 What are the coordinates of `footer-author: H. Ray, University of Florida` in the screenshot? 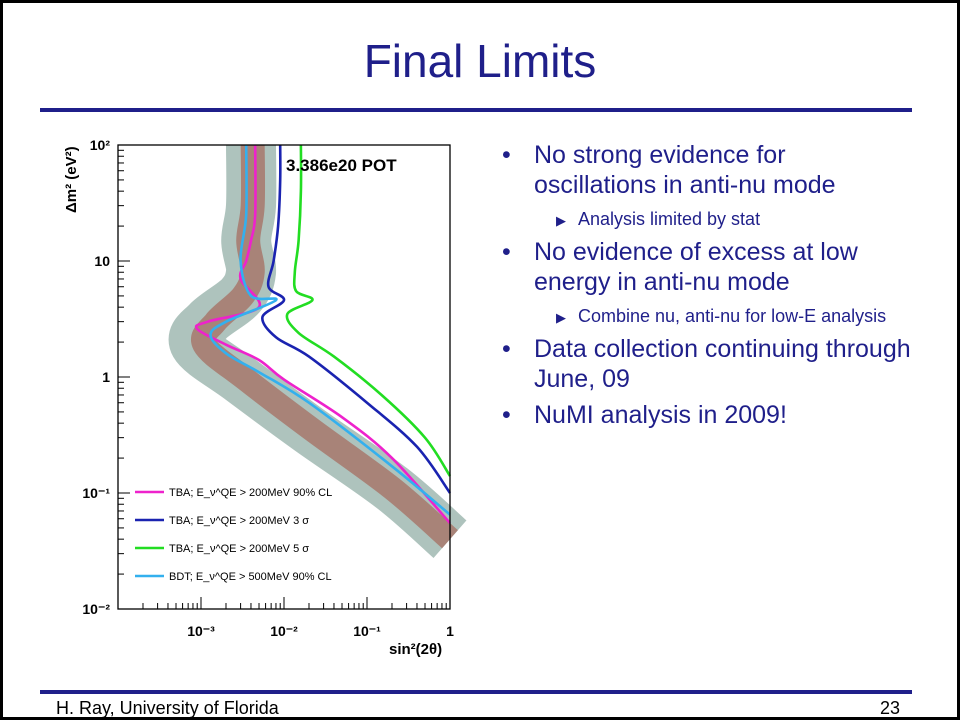 It's located at (167, 708).